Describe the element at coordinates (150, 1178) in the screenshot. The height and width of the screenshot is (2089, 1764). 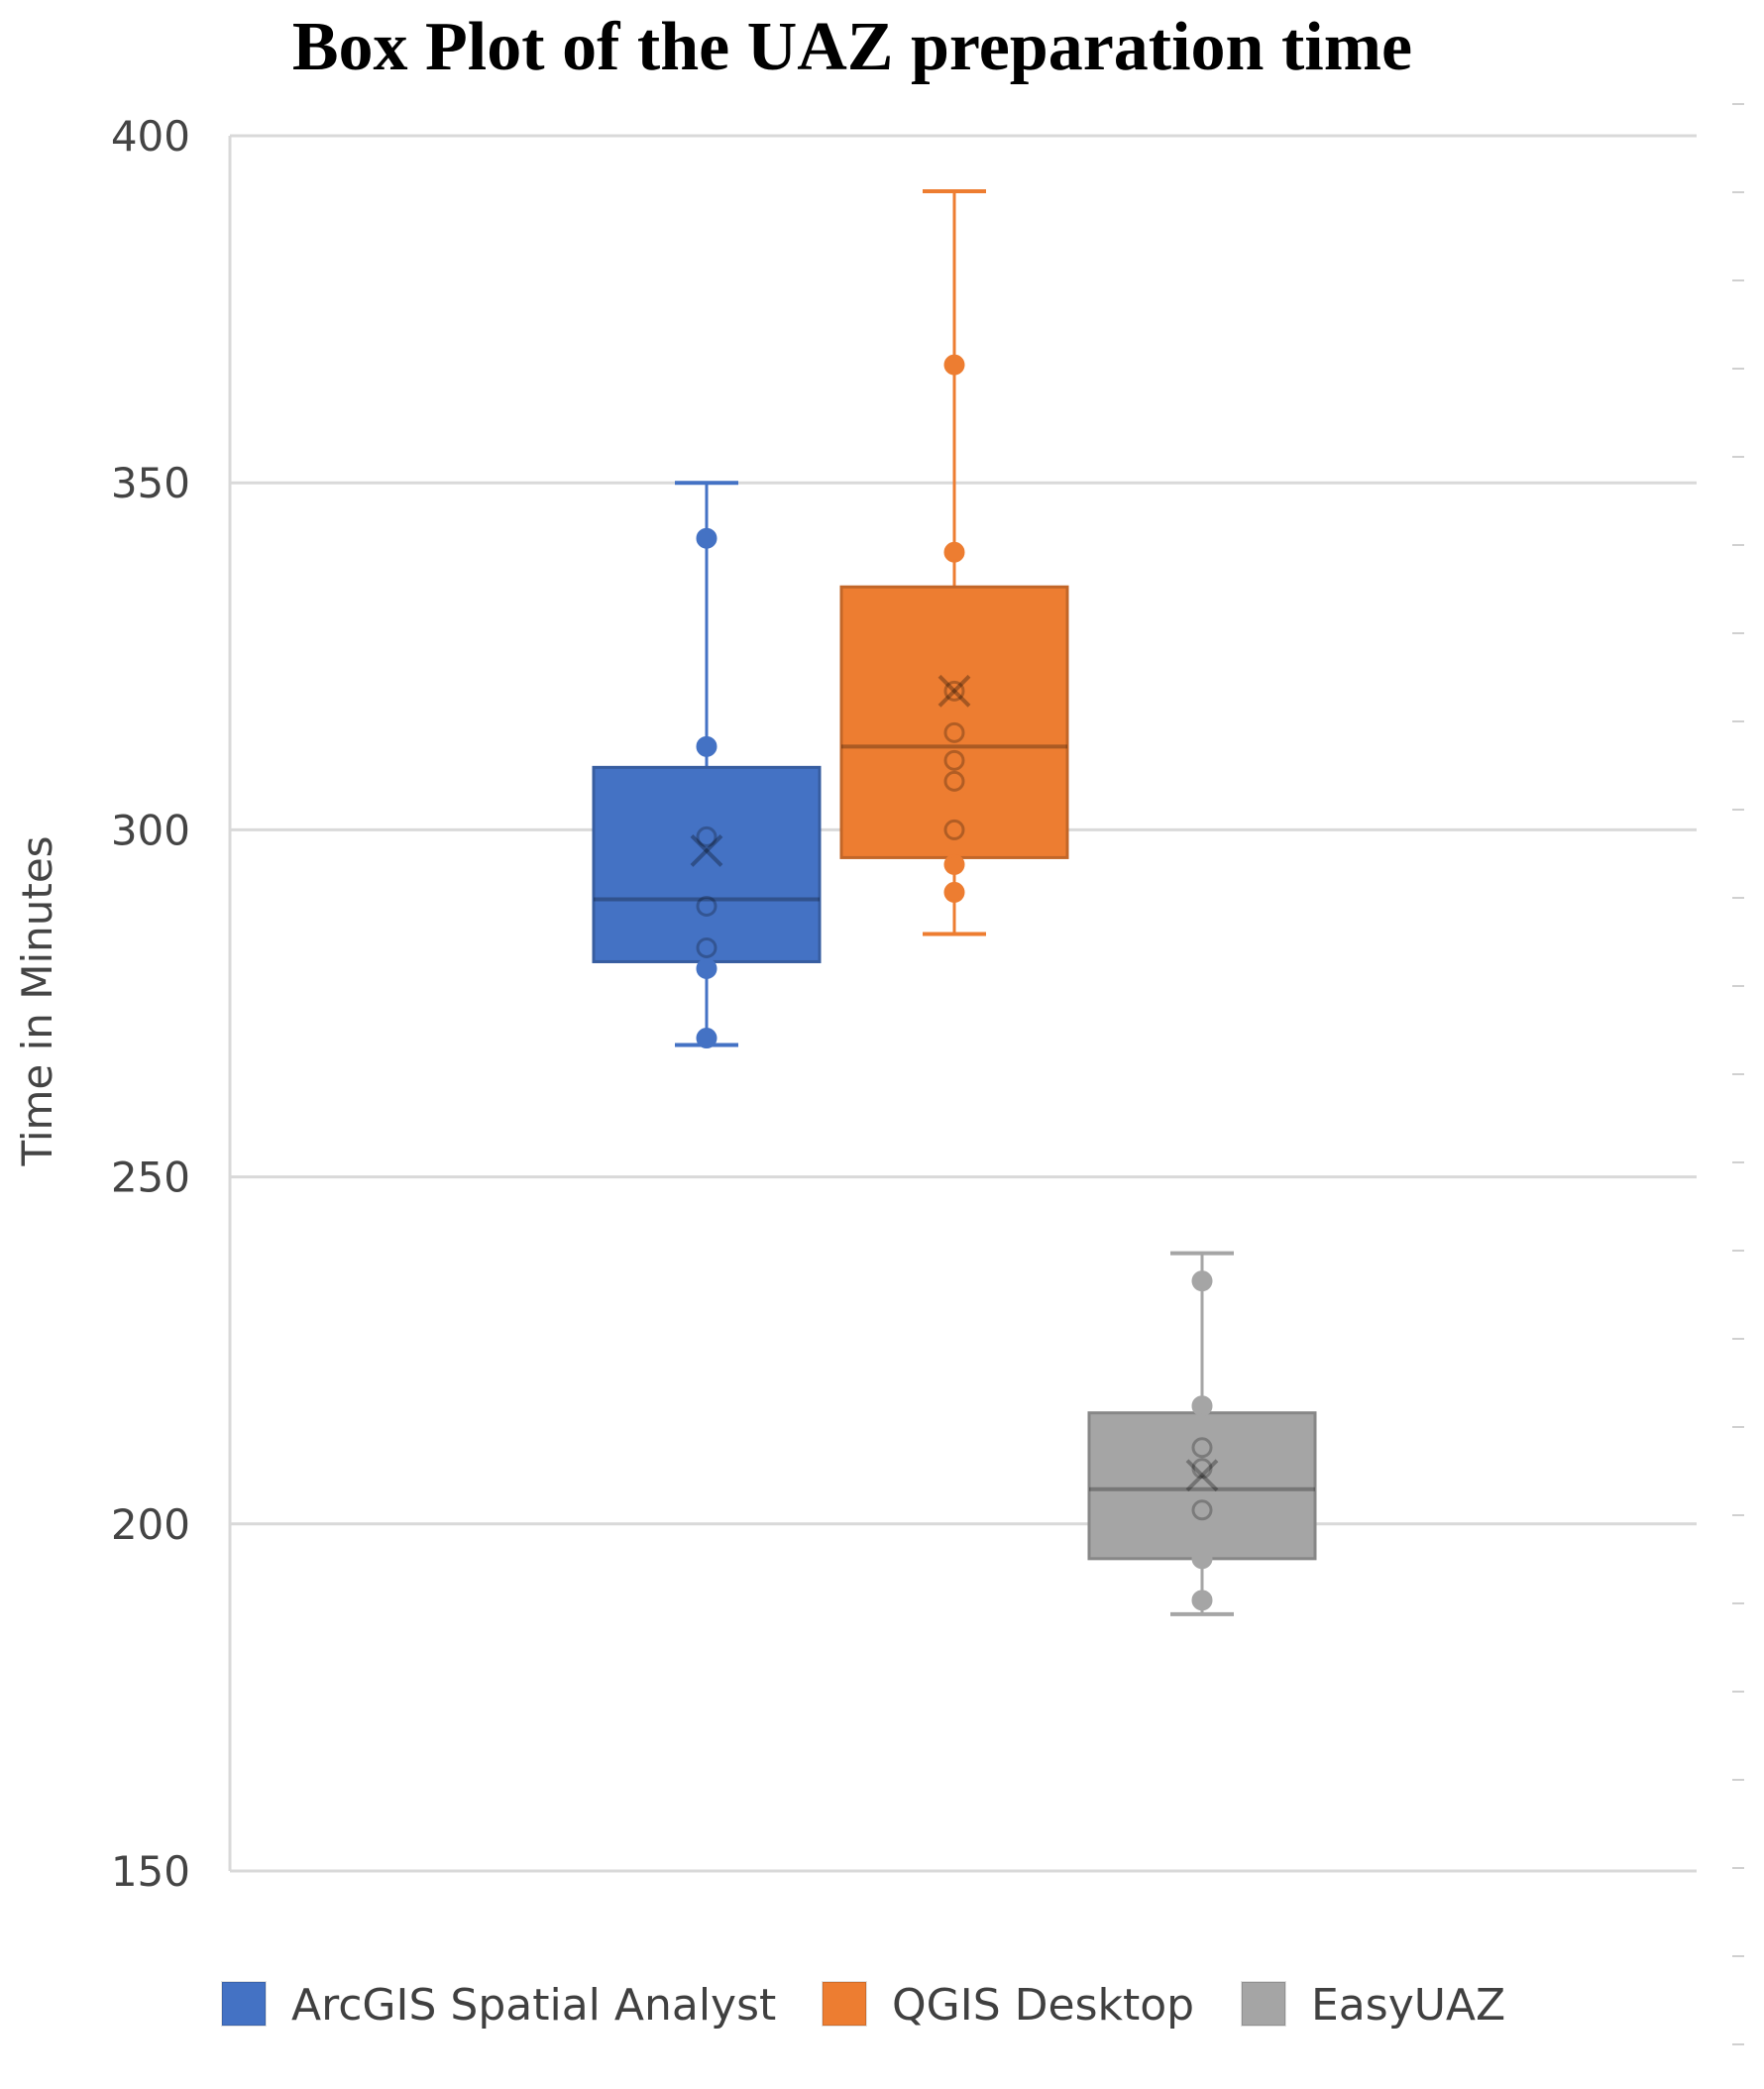
I see `y-tick-label: 250` at that location.